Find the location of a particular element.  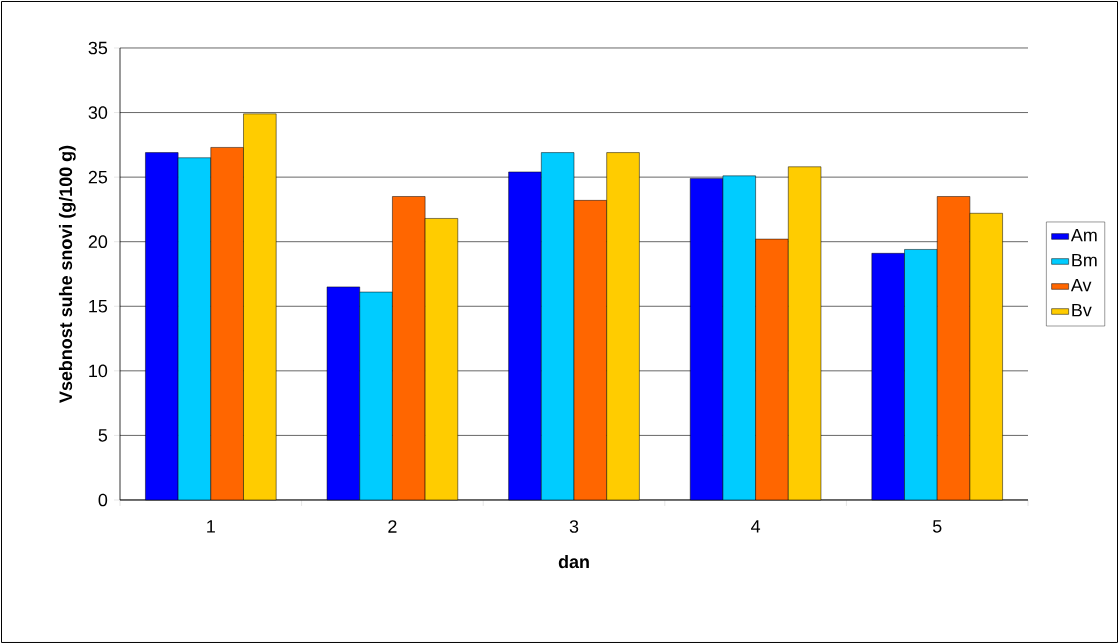

x-tick-label: 1 is located at coordinates (211, 526).